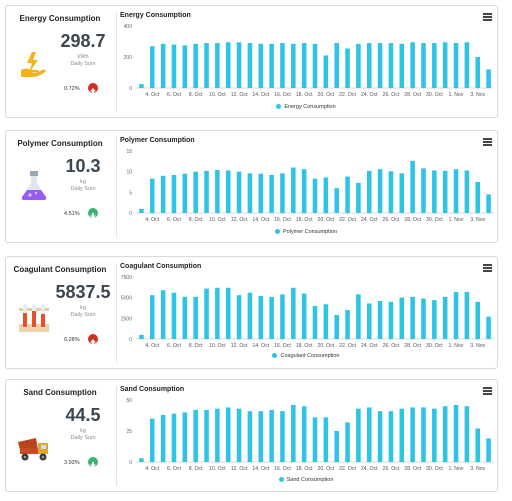 The width and height of the screenshot is (512, 501). Describe the element at coordinates (130, 340) in the screenshot. I see `y-tick-label: 0` at that location.